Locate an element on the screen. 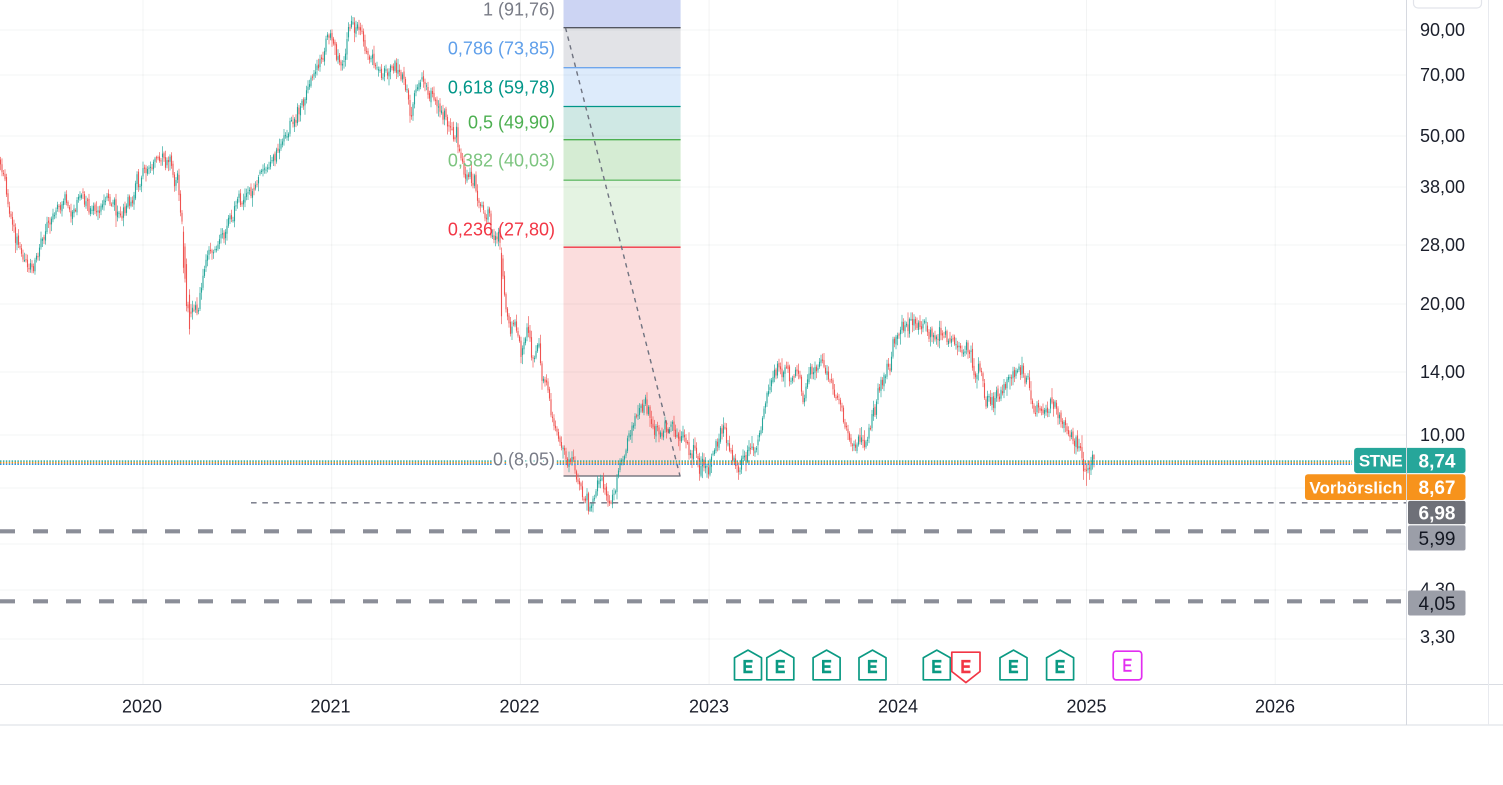 Image resolution: width=1503 pixels, height=785 pixels. svg-text: 6,98 is located at coordinates (1437, 513).